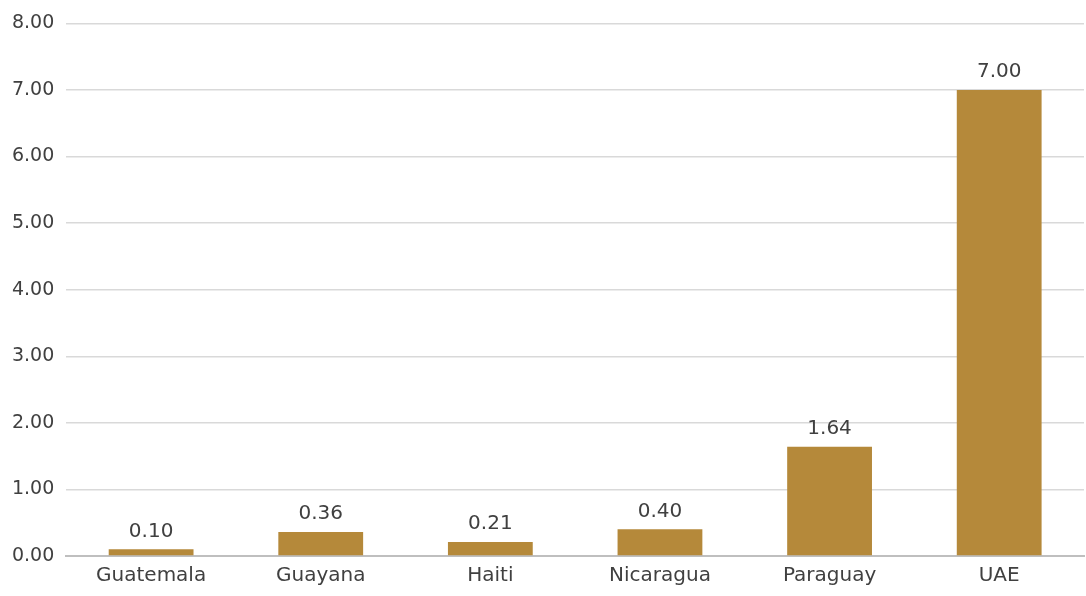  I want to click on x-tick-label: Paraguay, so click(829, 574).